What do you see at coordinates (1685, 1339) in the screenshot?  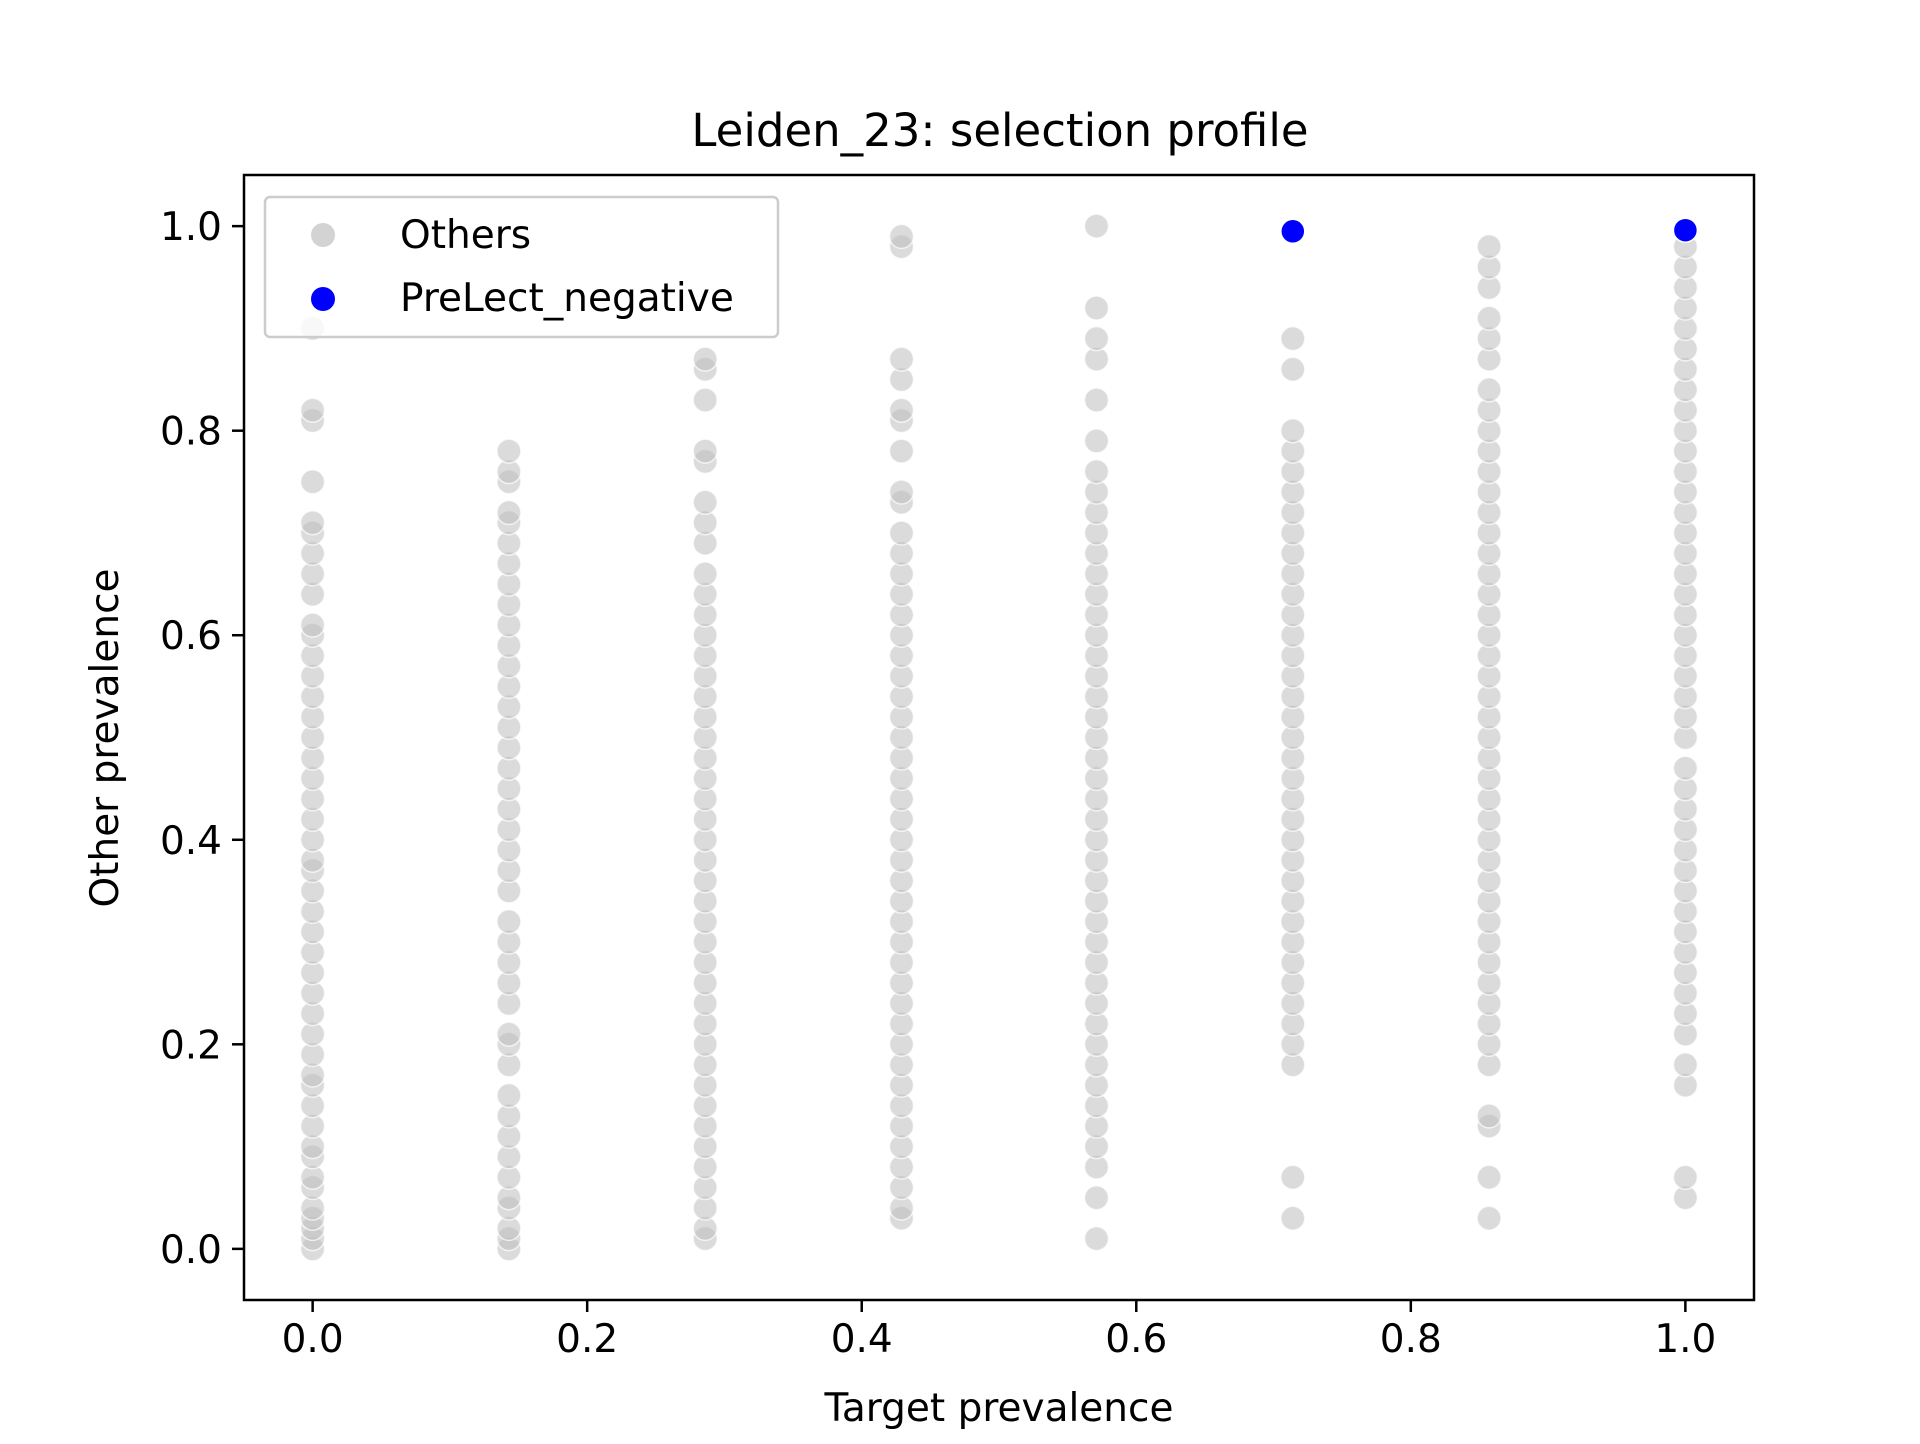 I see `x-tick-label: 1.0` at bounding box center [1685, 1339].